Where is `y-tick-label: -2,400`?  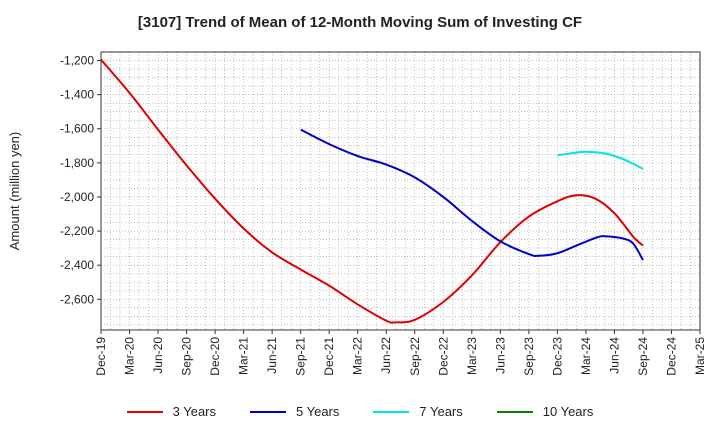 y-tick-label: -2,400 is located at coordinates (77, 265).